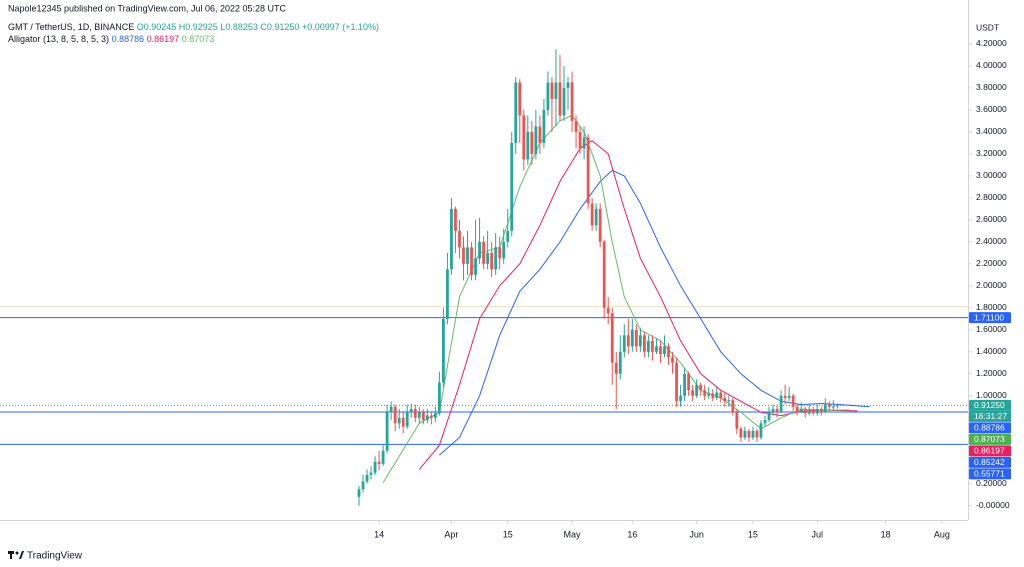 Image resolution: width=1024 pixels, height=567 pixels. I want to click on brand: TradingView, so click(55, 556).